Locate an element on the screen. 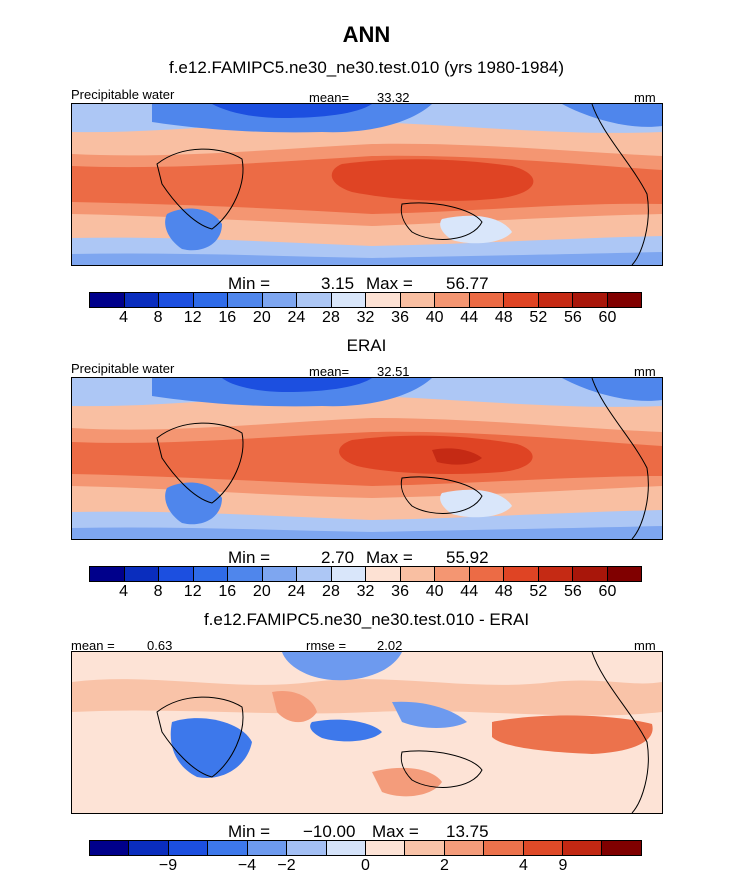 The image size is (733, 878). colorbar-tick-label: −2 is located at coordinates (286, 865).